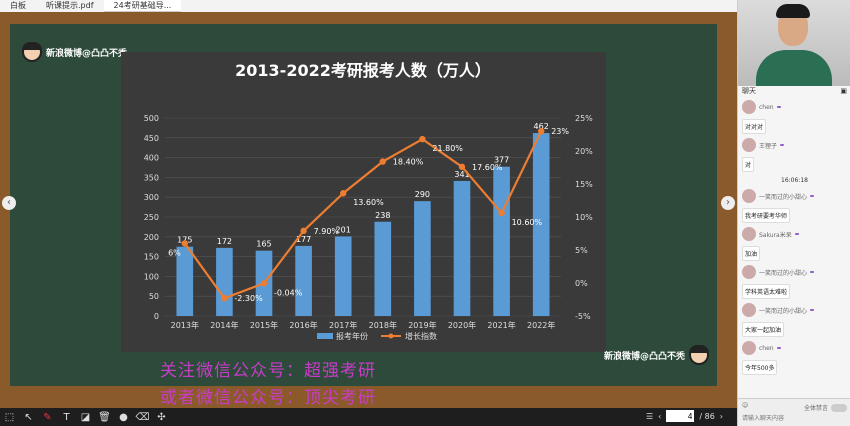 This screenshot has width=850, height=426. I want to click on weibo-handle-bottom: 新浪微博@凸凸不秃, so click(645, 356).